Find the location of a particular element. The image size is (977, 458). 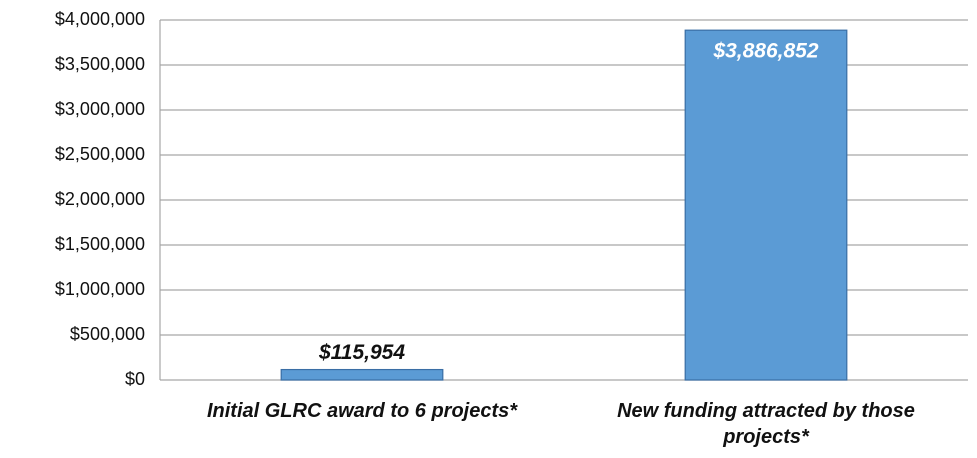

y-tick-label: $3,000,000 is located at coordinates (100, 109).